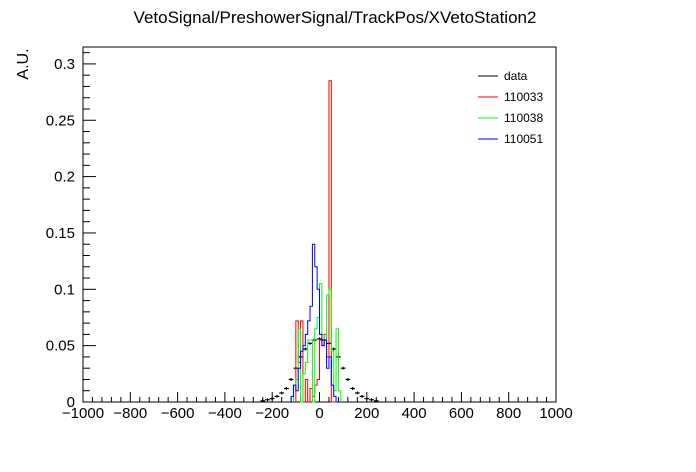  What do you see at coordinates (508, 413) in the screenshot?
I see `x-tick-label: 800` at bounding box center [508, 413].